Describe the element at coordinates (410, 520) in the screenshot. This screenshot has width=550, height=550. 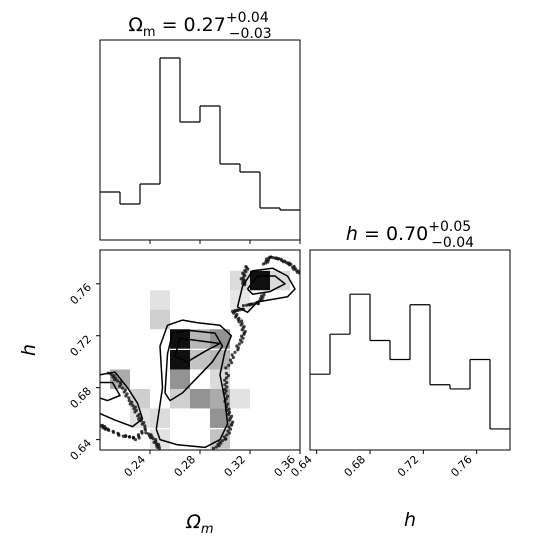
I see `h-axis-label: h` at that location.